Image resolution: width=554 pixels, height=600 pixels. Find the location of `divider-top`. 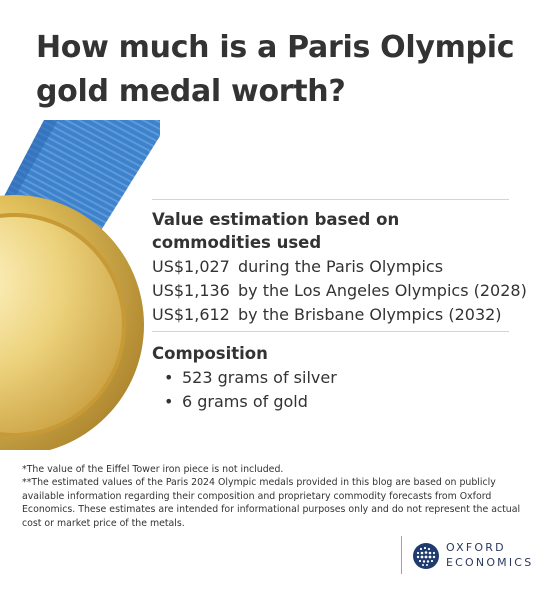

divider-top is located at coordinates (330, 199).